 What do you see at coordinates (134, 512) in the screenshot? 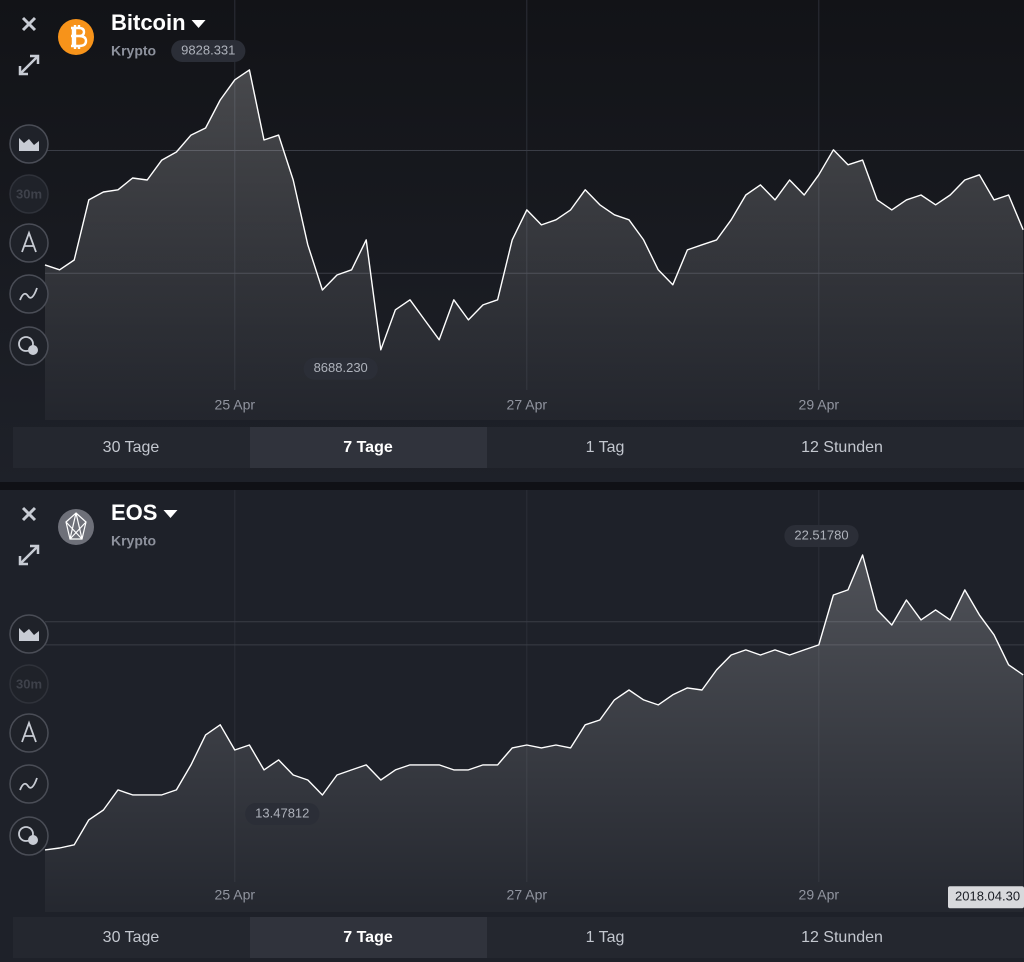
I see `asset-title: EOS` at bounding box center [134, 512].